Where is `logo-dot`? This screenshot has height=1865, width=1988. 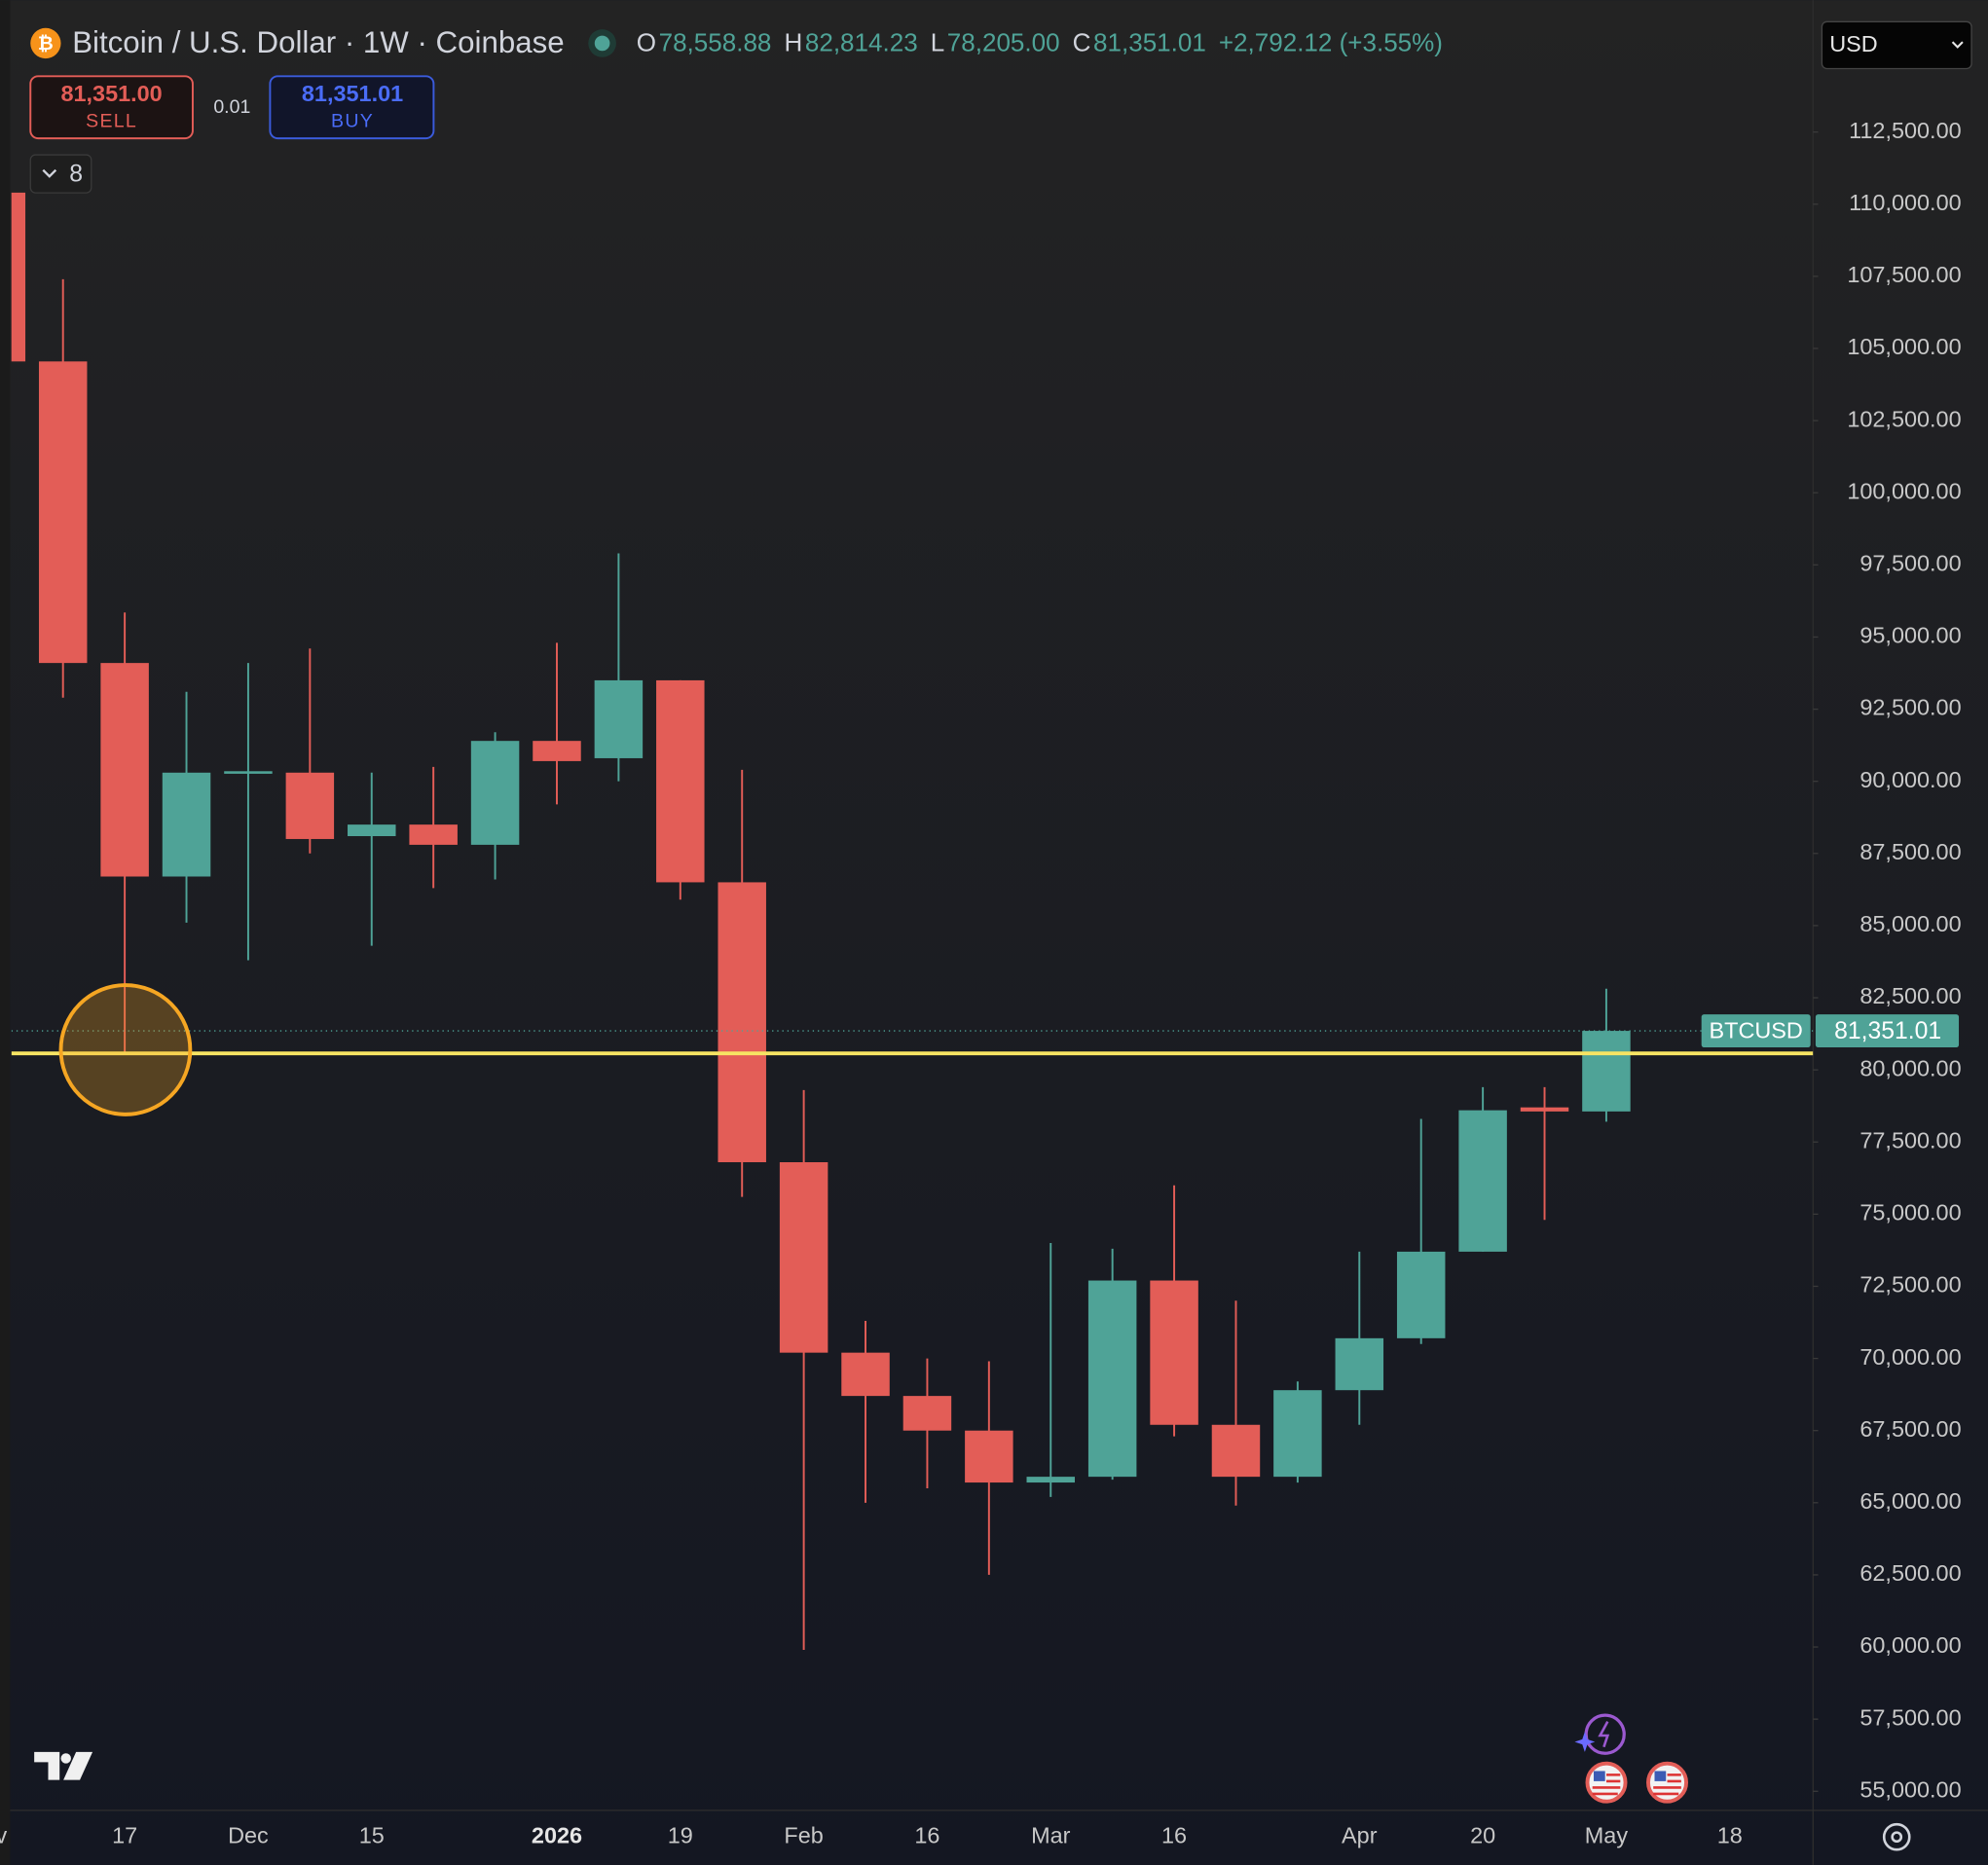
logo-dot is located at coordinates (65, 1759).